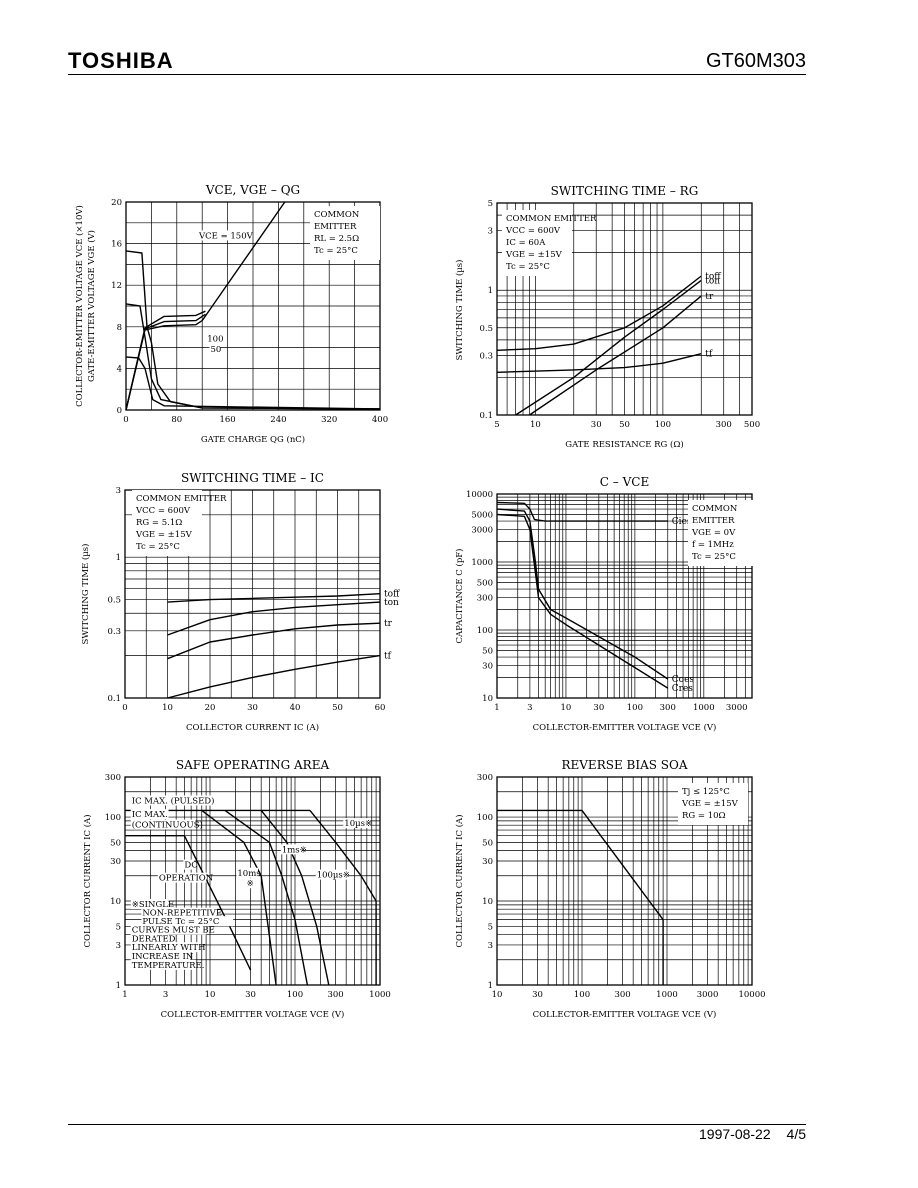  Describe the element at coordinates (278, 420) in the screenshot. I see `x-tick-label: 240` at that location.